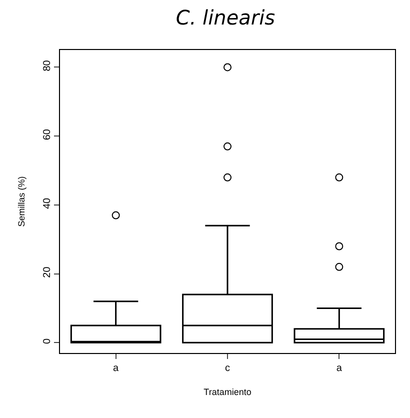 The width and height of the screenshot is (410, 418). What do you see at coordinates (21, 201) in the screenshot?
I see `y-axis-title: Semillas (%)` at bounding box center [21, 201].